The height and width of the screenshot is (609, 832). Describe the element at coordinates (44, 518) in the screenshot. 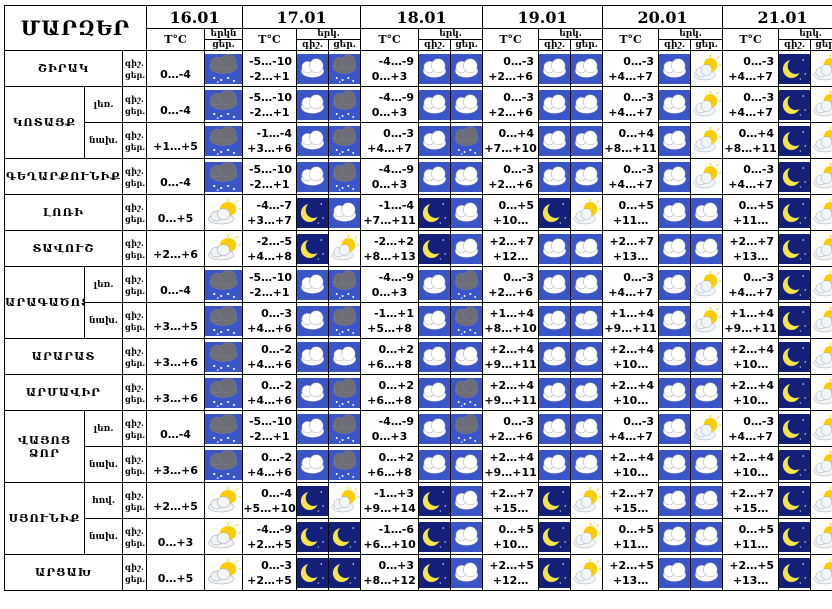

I see `region-name: ՍՅՈՒՆԻՔ` at that location.